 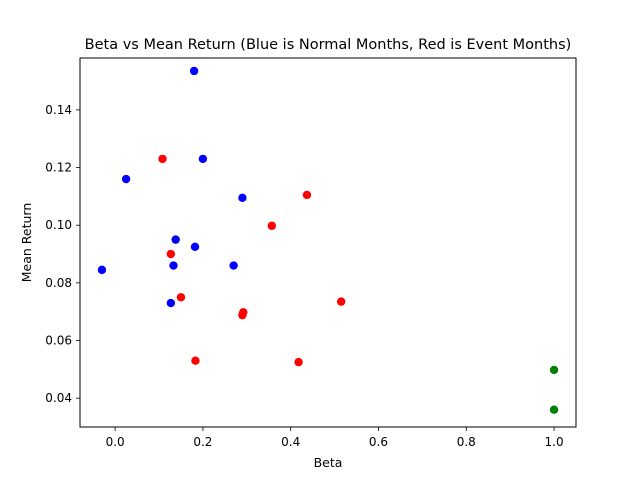 I want to click on x-tick-label: 0.8, so click(x=466, y=442).